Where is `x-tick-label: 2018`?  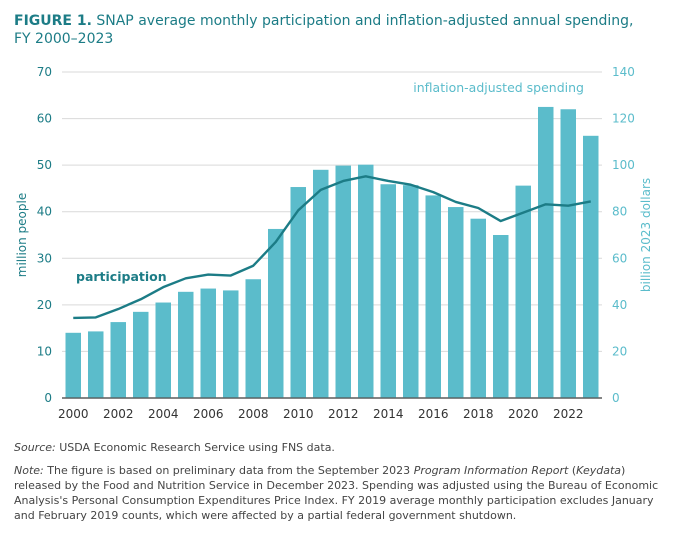 x-tick-label: 2018 is located at coordinates (478, 414).